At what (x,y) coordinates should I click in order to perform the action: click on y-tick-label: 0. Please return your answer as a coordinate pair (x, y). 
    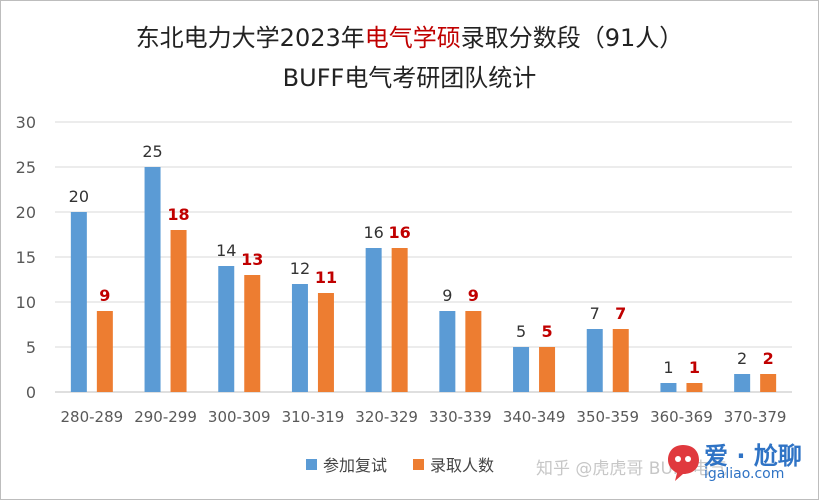
    Looking at the image, I should click on (31, 392).